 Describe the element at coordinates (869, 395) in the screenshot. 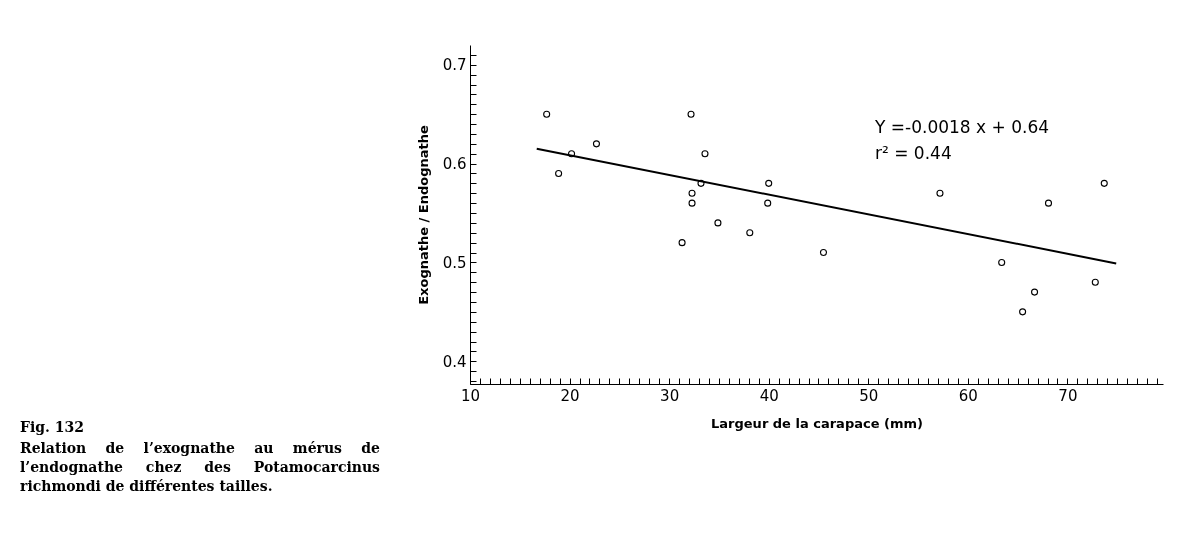

I see `x-tick-label: 50` at that location.